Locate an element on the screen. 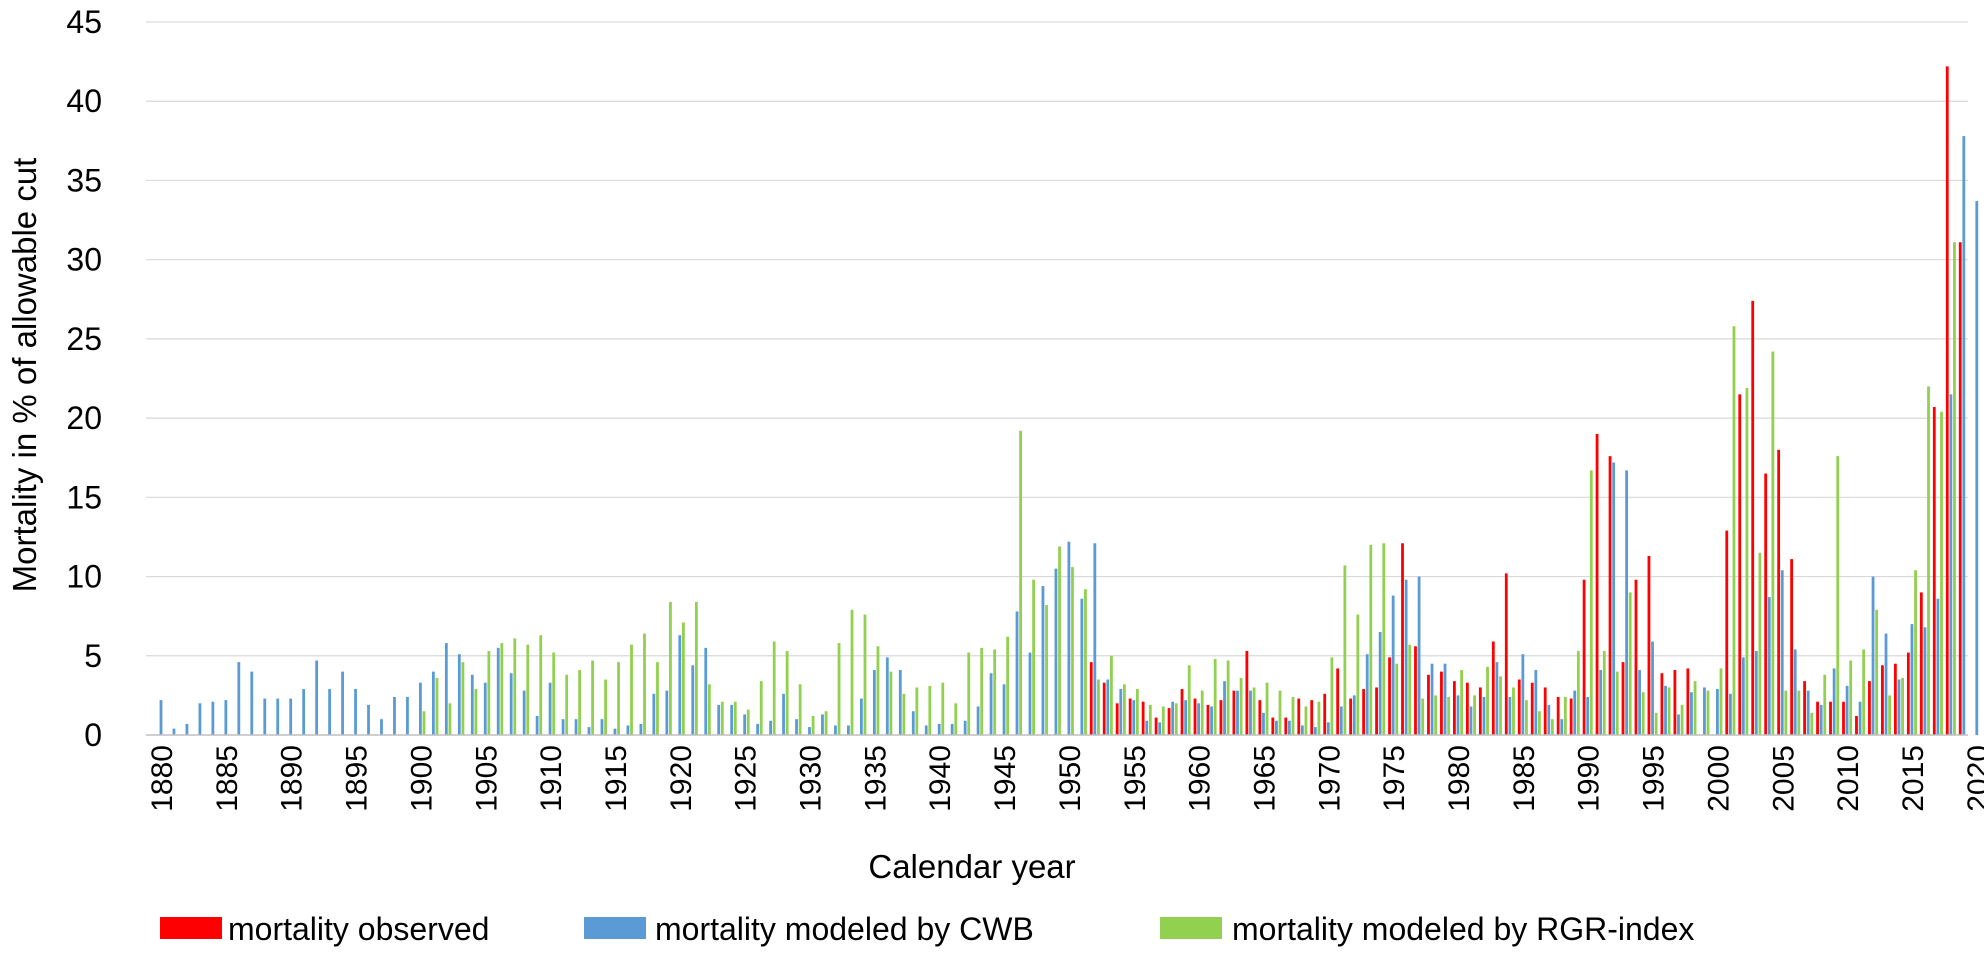 Image resolution: width=1984 pixels, height=960 pixels. legend-swatch-rgr is located at coordinates (1191, 928).